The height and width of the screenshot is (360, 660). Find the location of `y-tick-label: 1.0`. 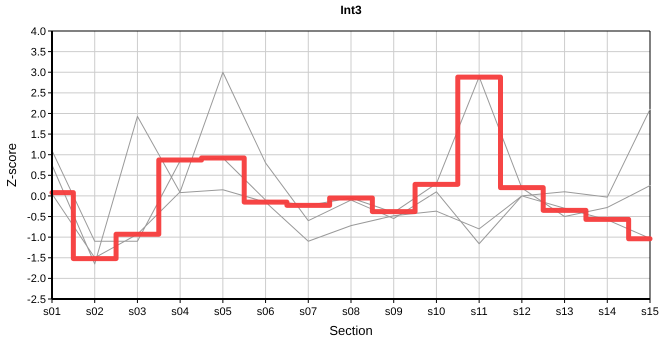

y-tick-label: 1.0 is located at coordinates (38, 156).